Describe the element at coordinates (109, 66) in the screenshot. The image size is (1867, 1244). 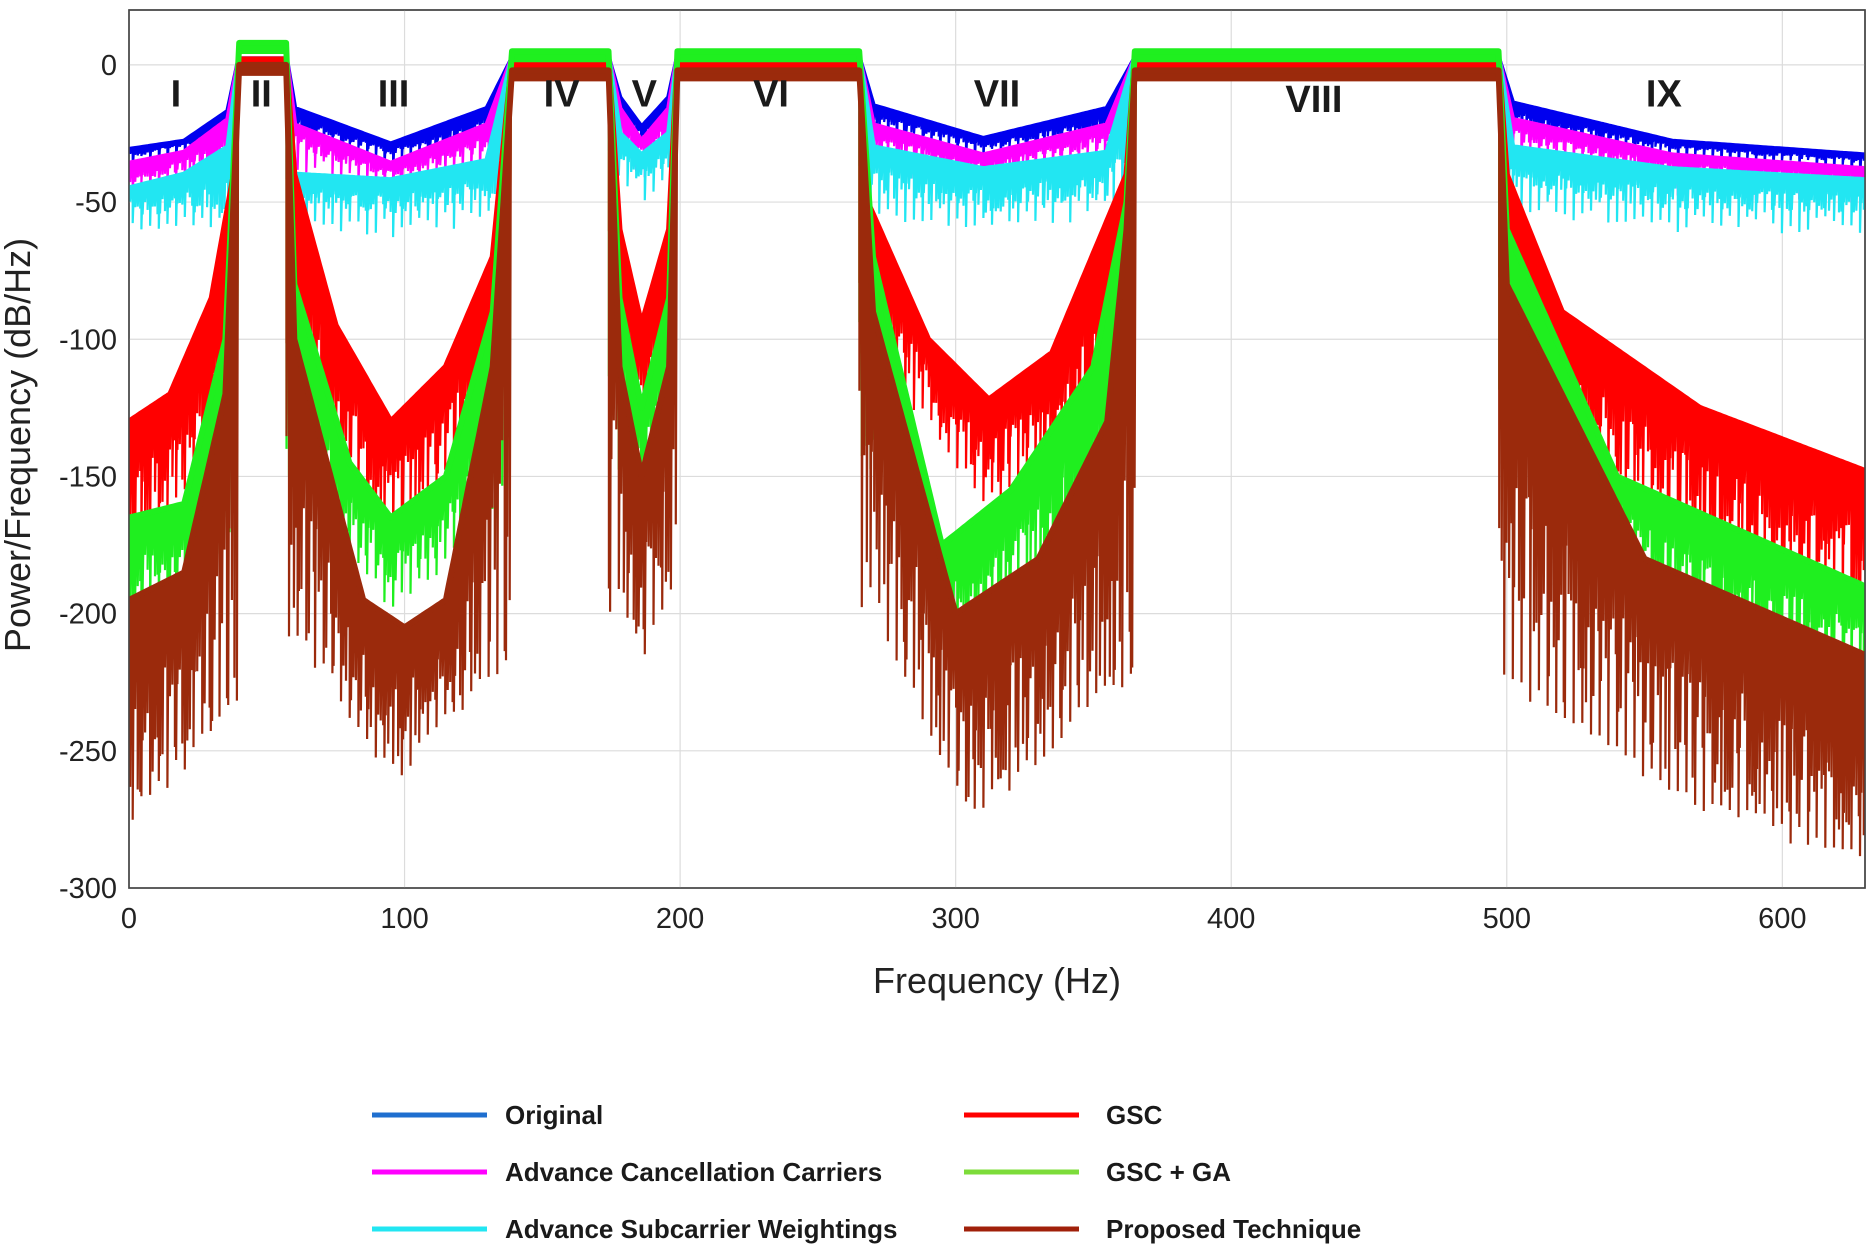
I see `y-tick-label: 0` at that location.